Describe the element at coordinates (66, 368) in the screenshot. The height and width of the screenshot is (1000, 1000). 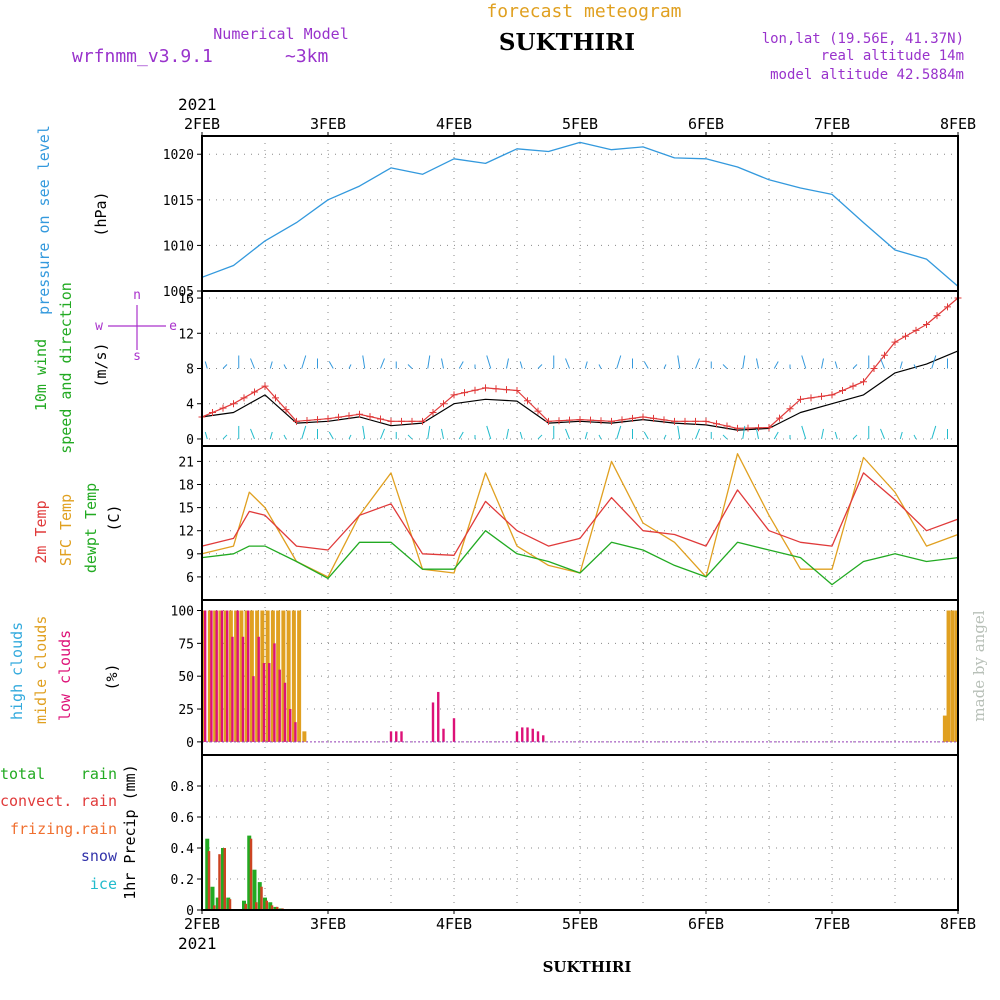
I see `wind-label-2: speed and direction` at that location.